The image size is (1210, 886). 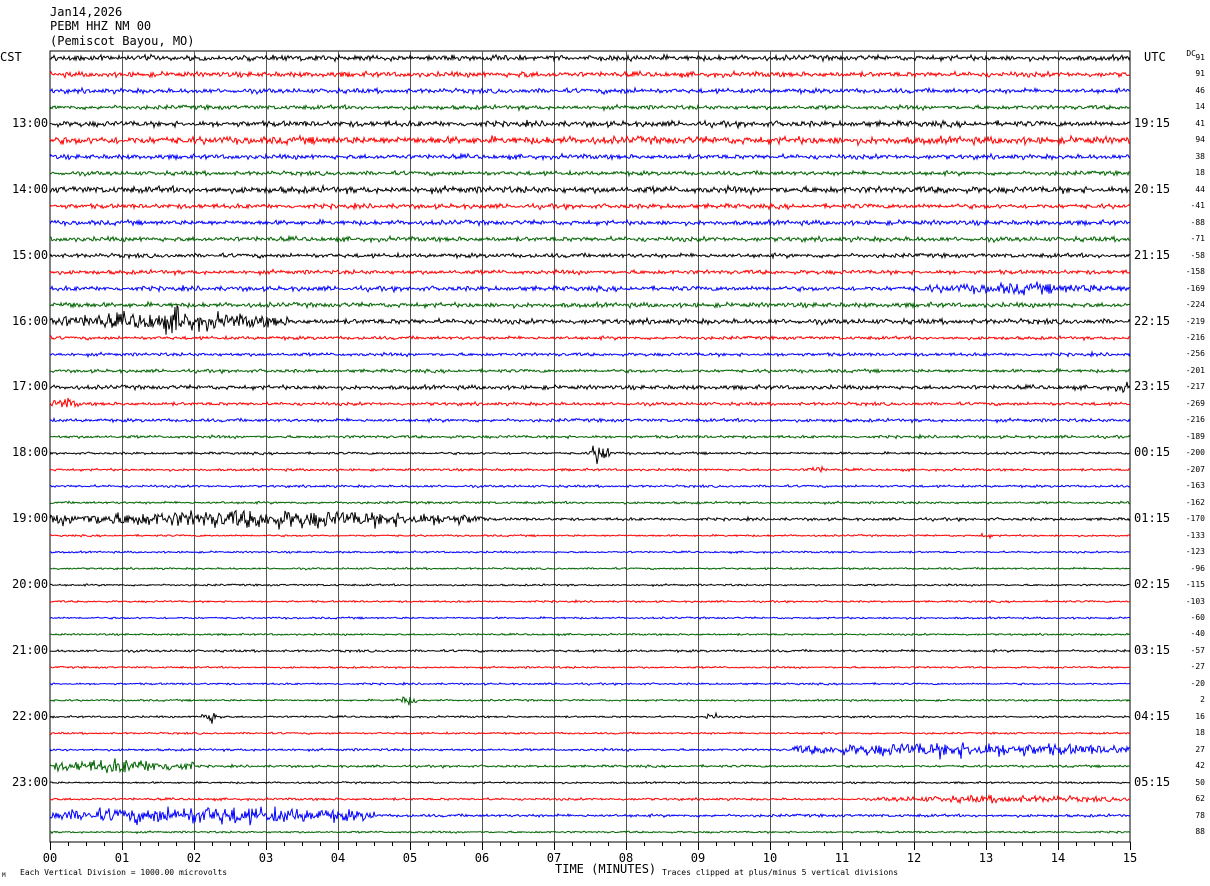 I want to click on utc-hour-label: 01:15, so click(x=1152, y=518).